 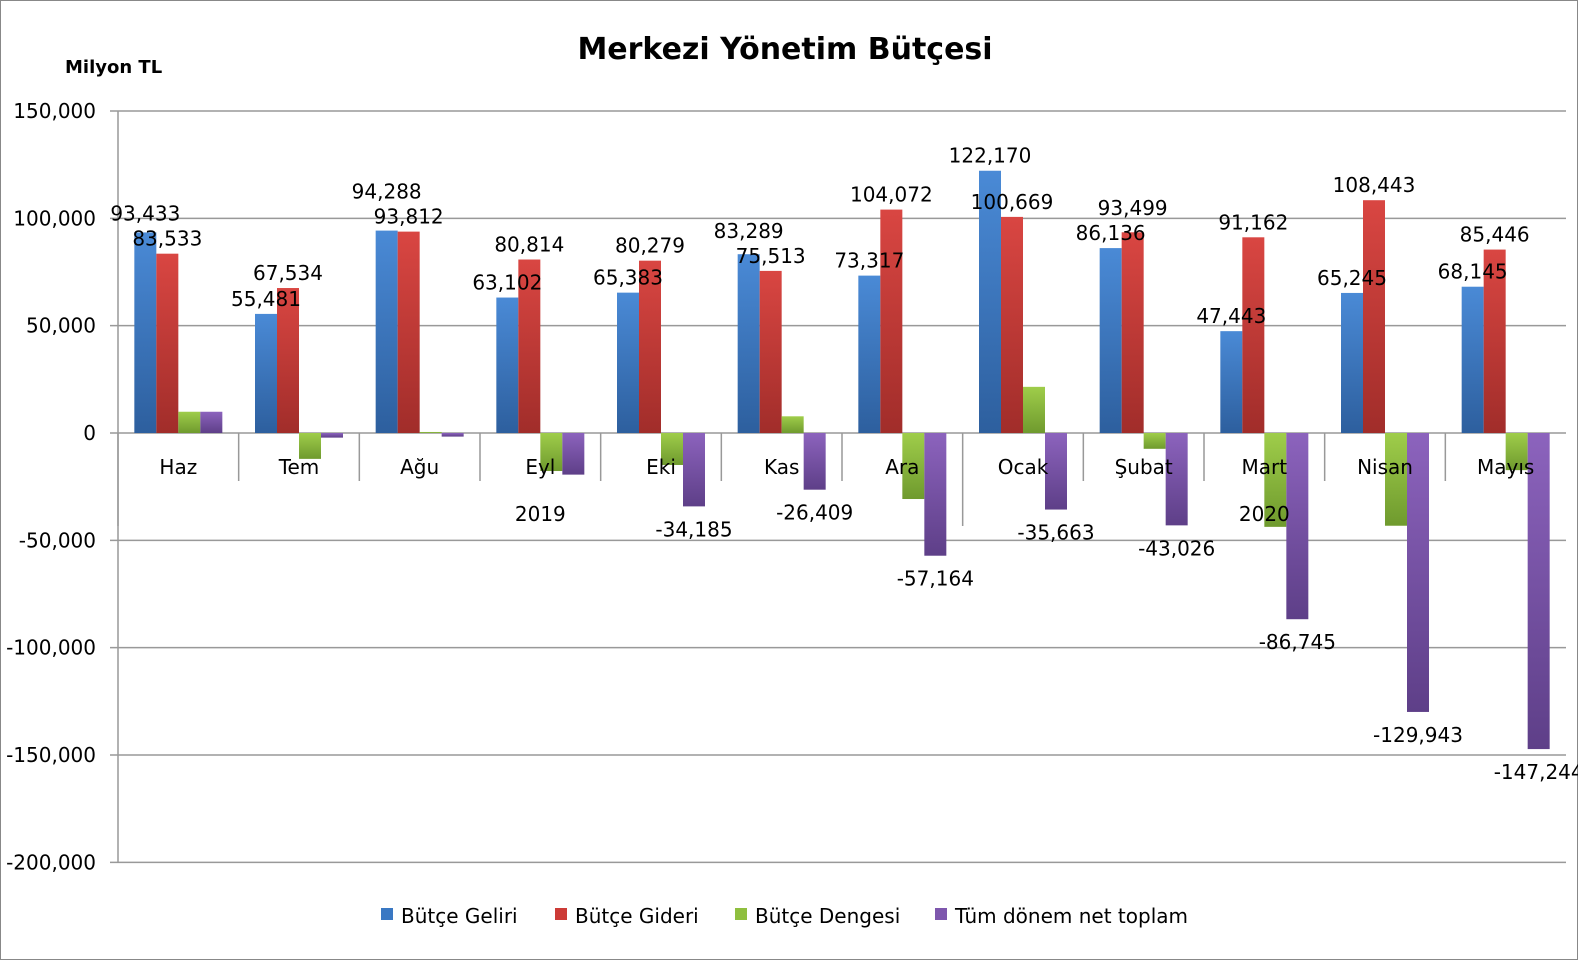 I want to click on data-label: -35,663, so click(x=1055, y=533).